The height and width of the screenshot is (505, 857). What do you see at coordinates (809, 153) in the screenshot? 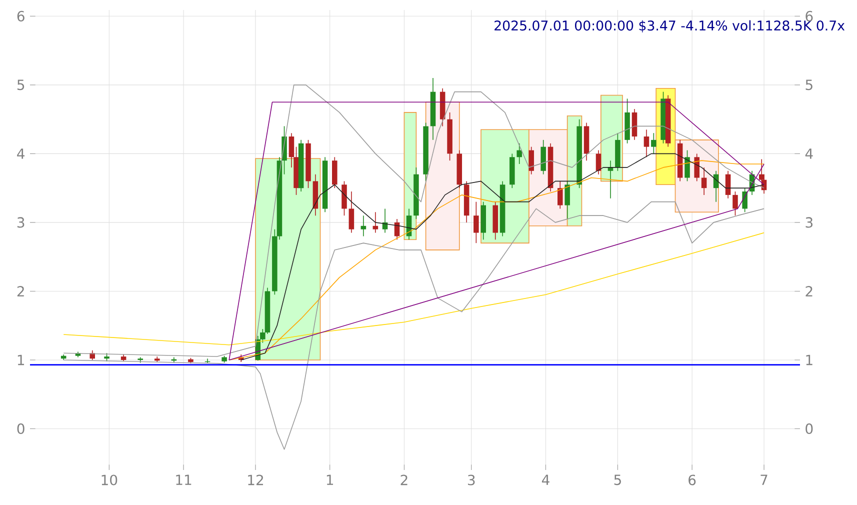
I see `y2-tick-label: 4` at bounding box center [809, 153].